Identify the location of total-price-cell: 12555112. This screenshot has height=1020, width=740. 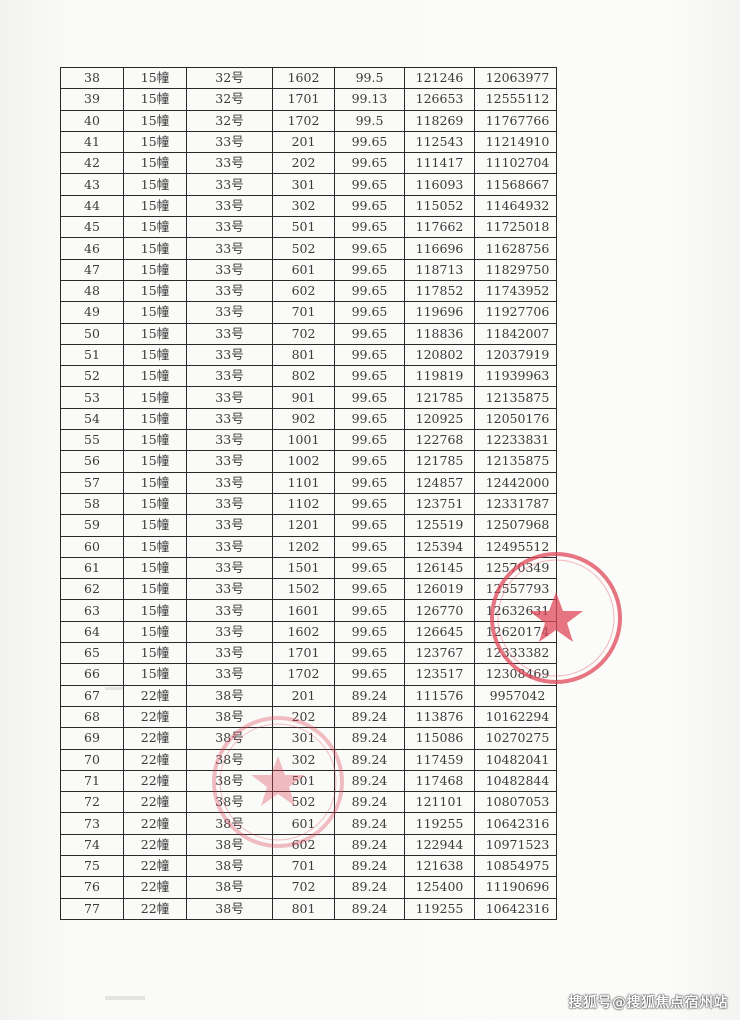
(515, 99).